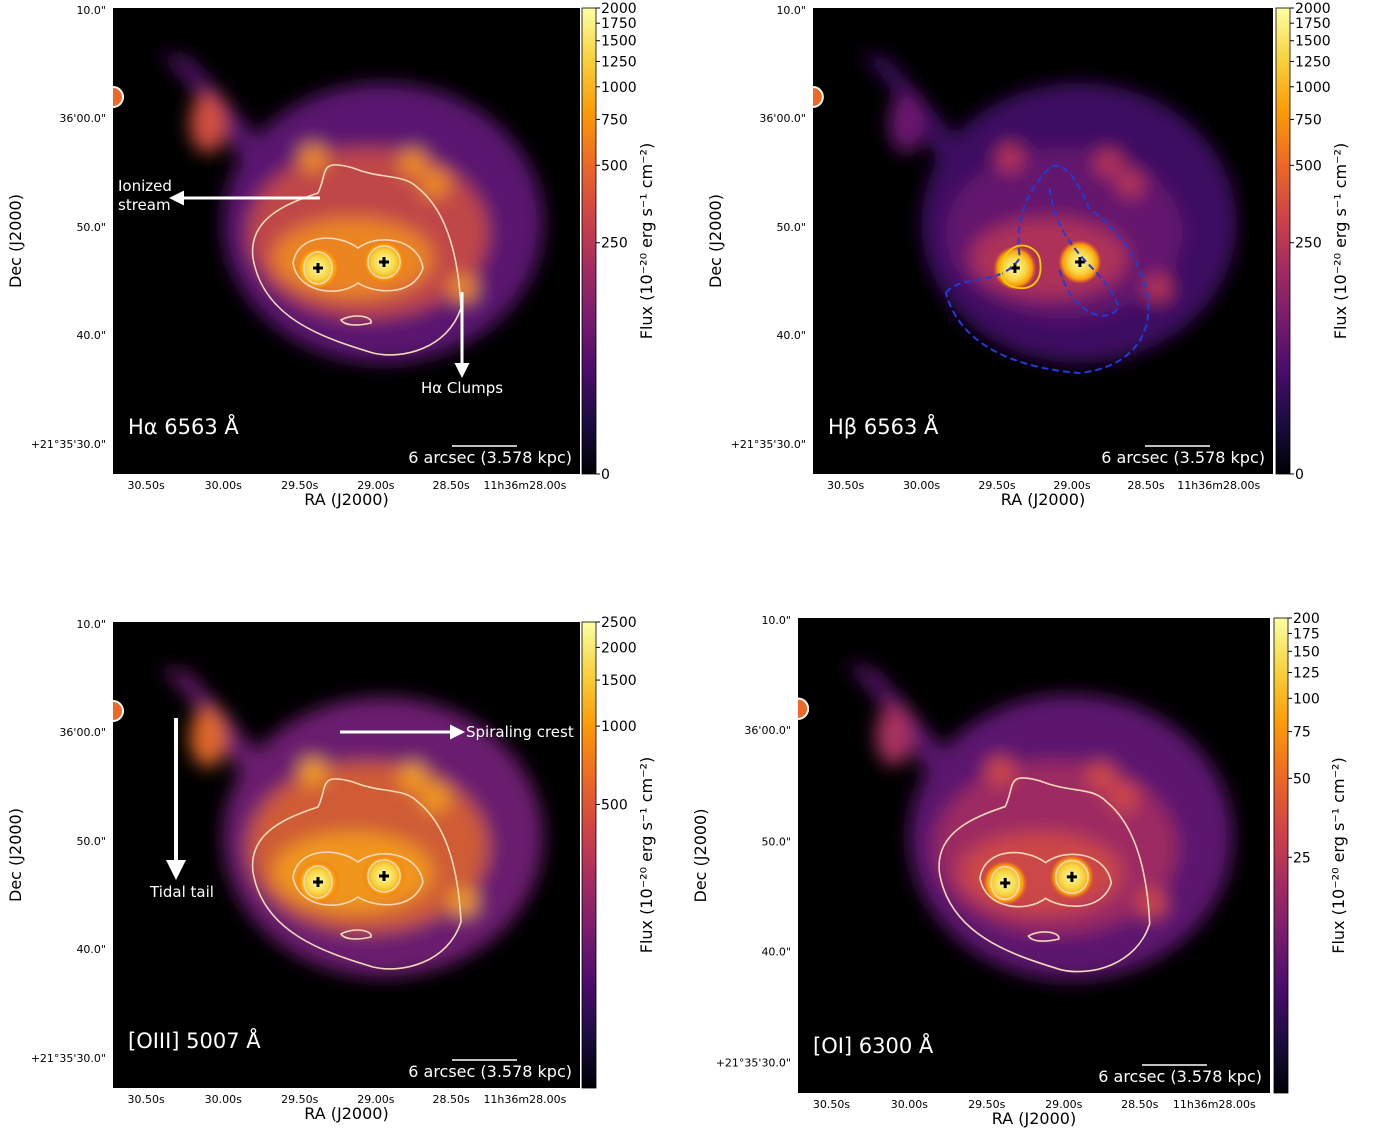 Image resolution: width=1380 pixels, height=1134 pixels. What do you see at coordinates (1071, 485) in the screenshot?
I see `x-tick-label: 29.00s` at bounding box center [1071, 485].